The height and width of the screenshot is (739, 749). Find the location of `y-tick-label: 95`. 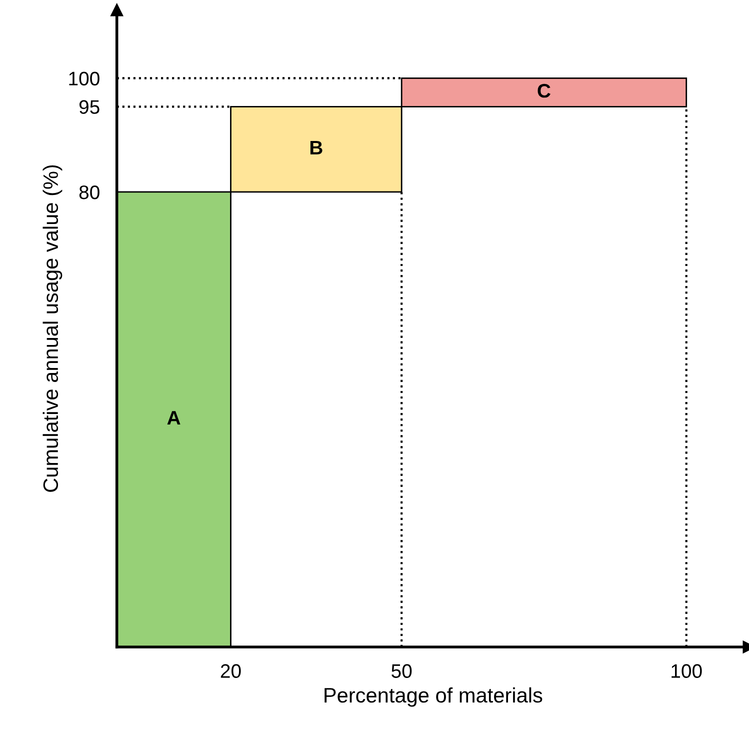

y-tick-label: 95 is located at coordinates (89, 107).